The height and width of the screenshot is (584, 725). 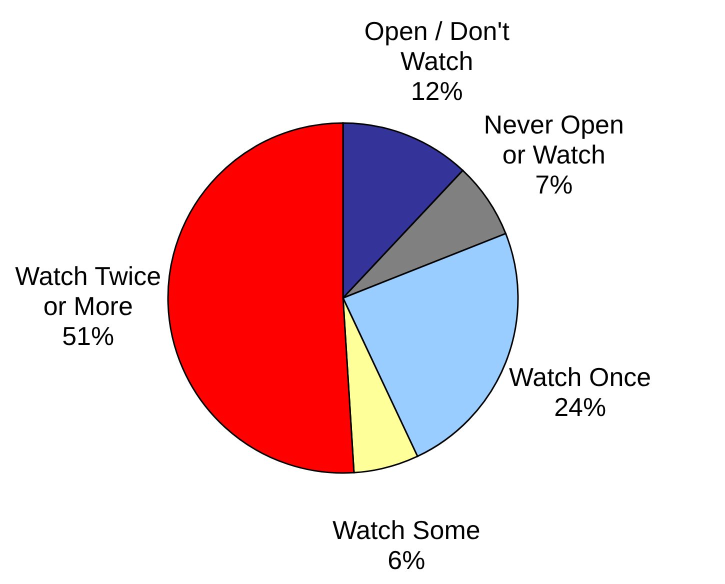 What do you see at coordinates (88, 336) in the screenshot?
I see `data-label: 51%` at bounding box center [88, 336].